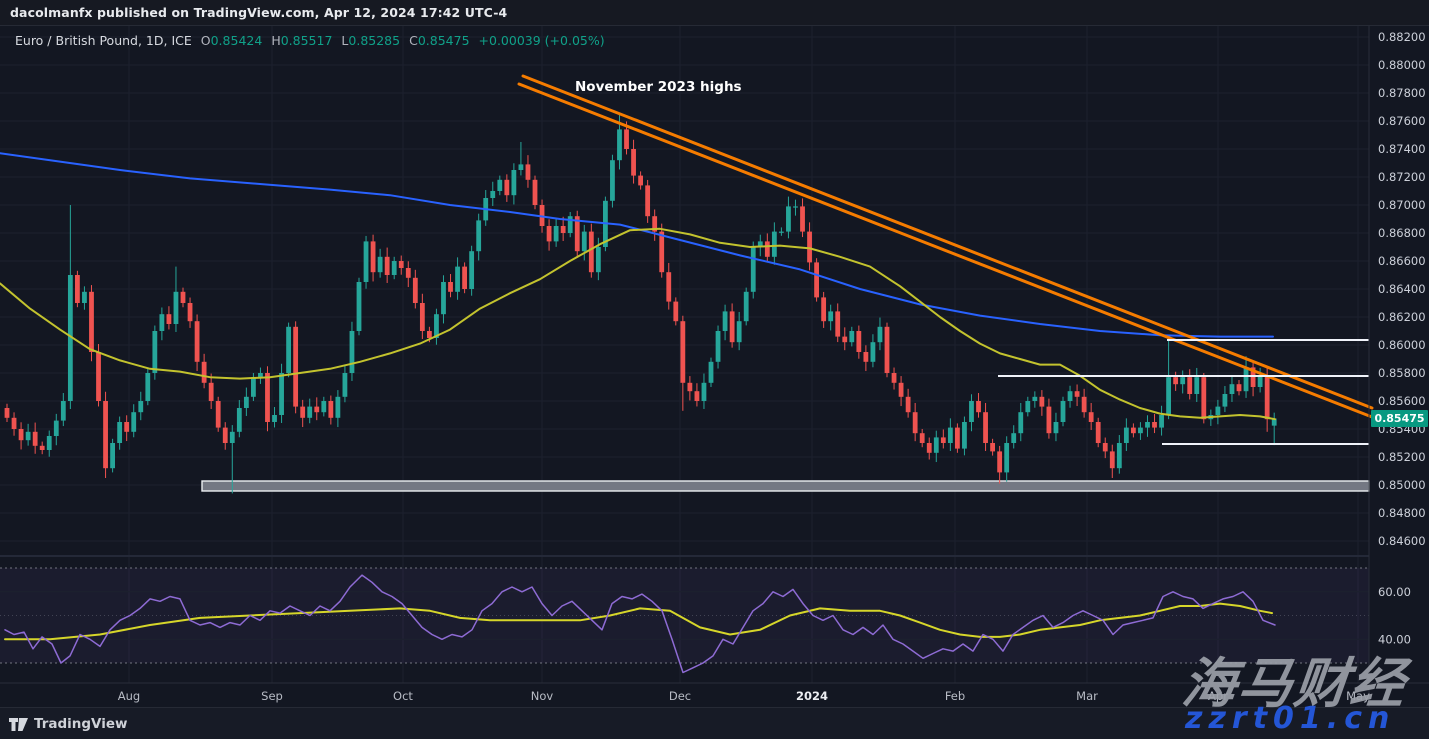  Describe the element at coordinates (403, 696) in the screenshot. I see `time-tick-label: Oct` at that location.